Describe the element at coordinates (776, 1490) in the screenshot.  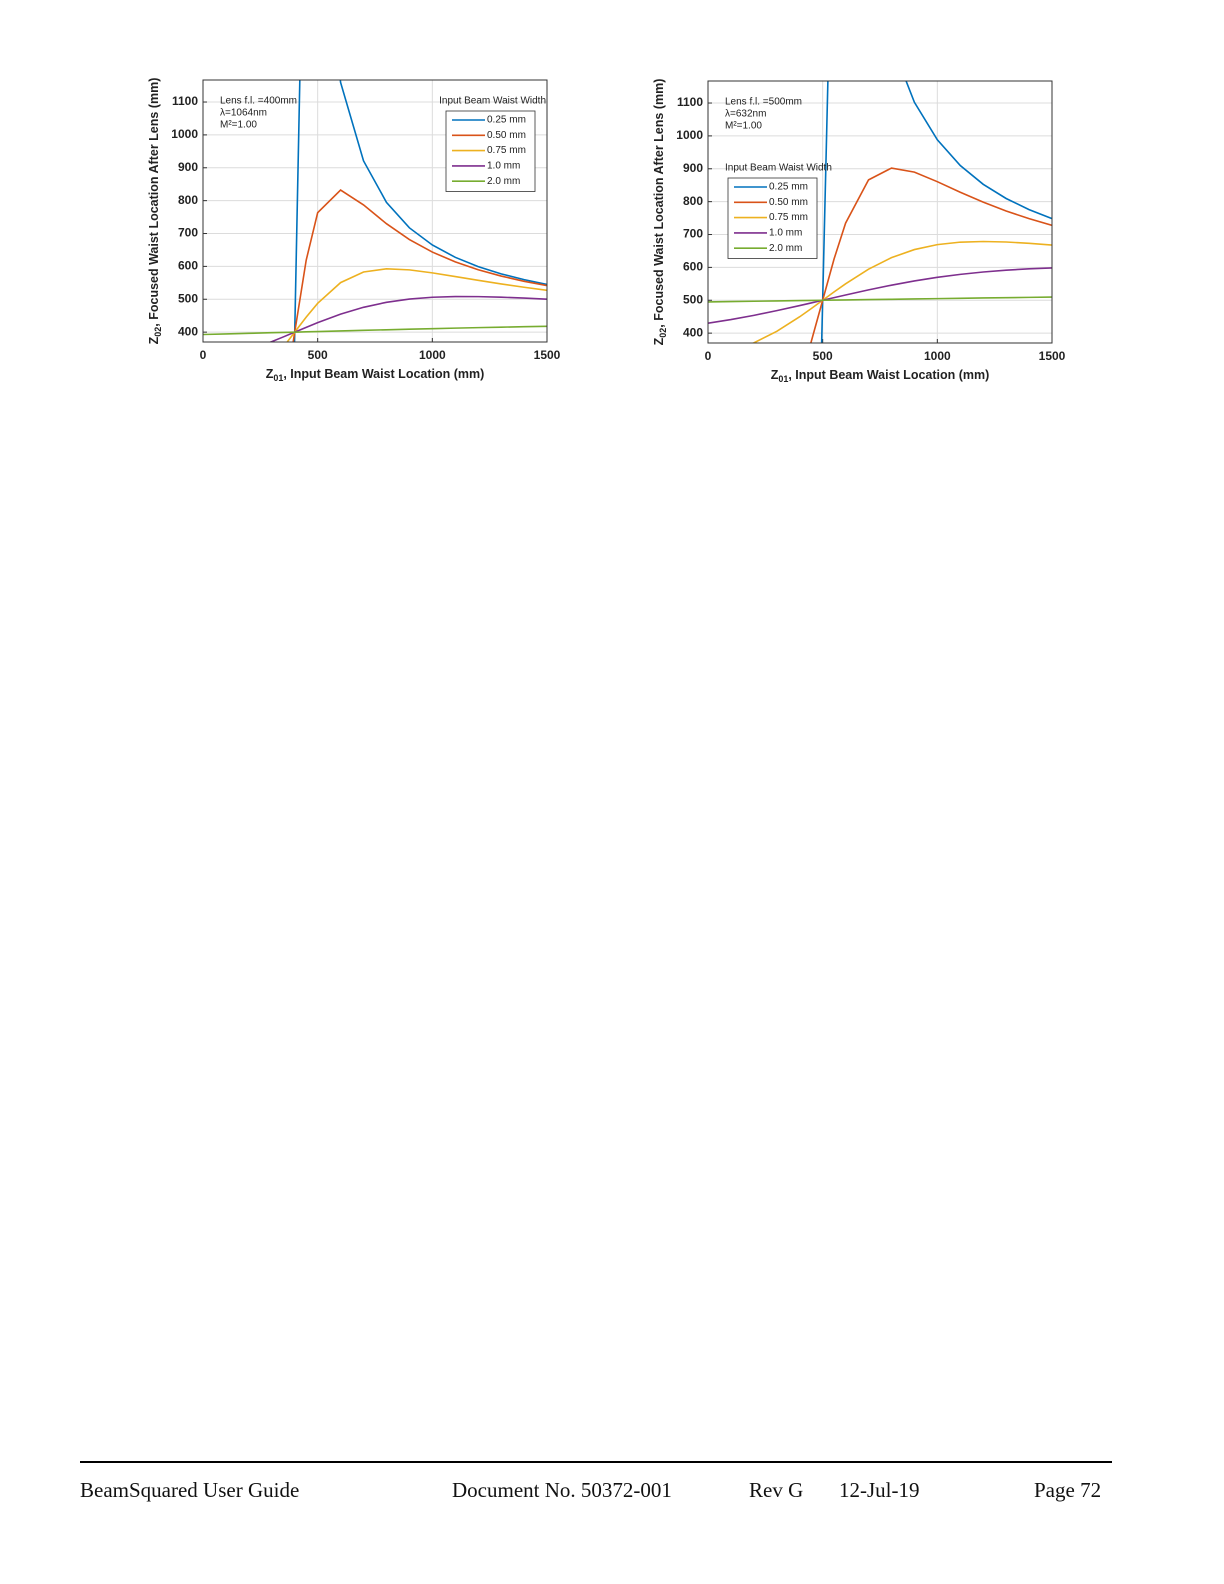
I see `footer-revision: Rev G` at that location.